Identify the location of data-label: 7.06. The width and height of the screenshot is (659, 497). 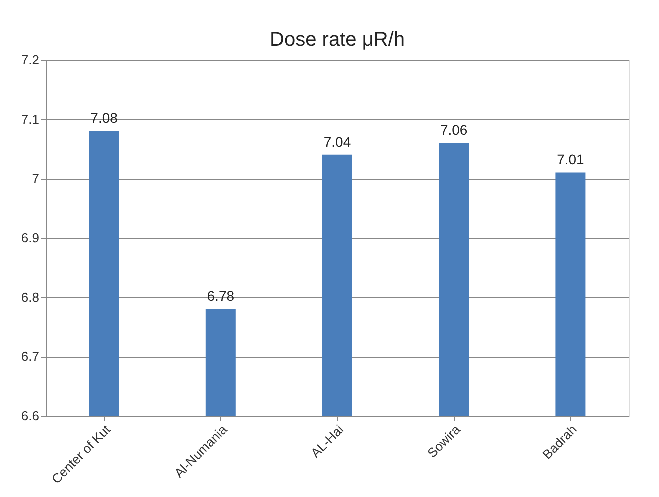
(454, 130).